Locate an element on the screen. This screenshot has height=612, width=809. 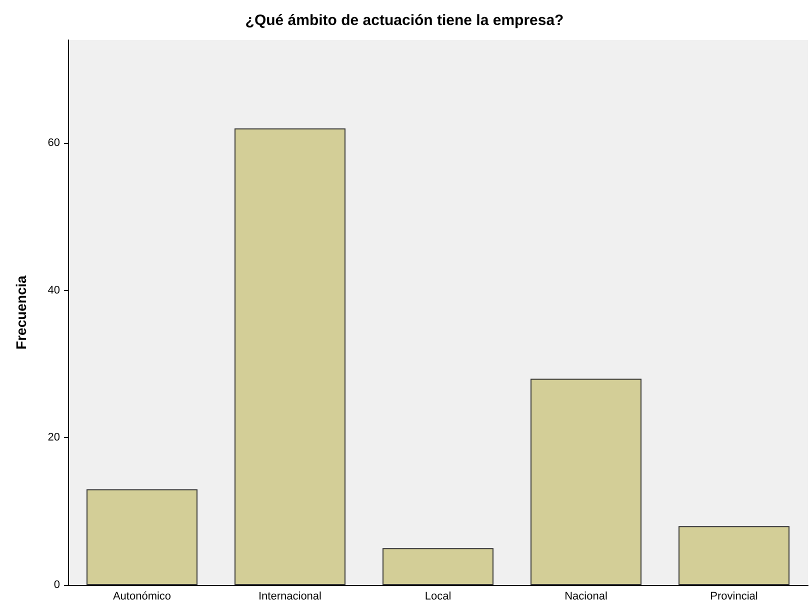
x-tick-label: Nacional is located at coordinates (586, 596).